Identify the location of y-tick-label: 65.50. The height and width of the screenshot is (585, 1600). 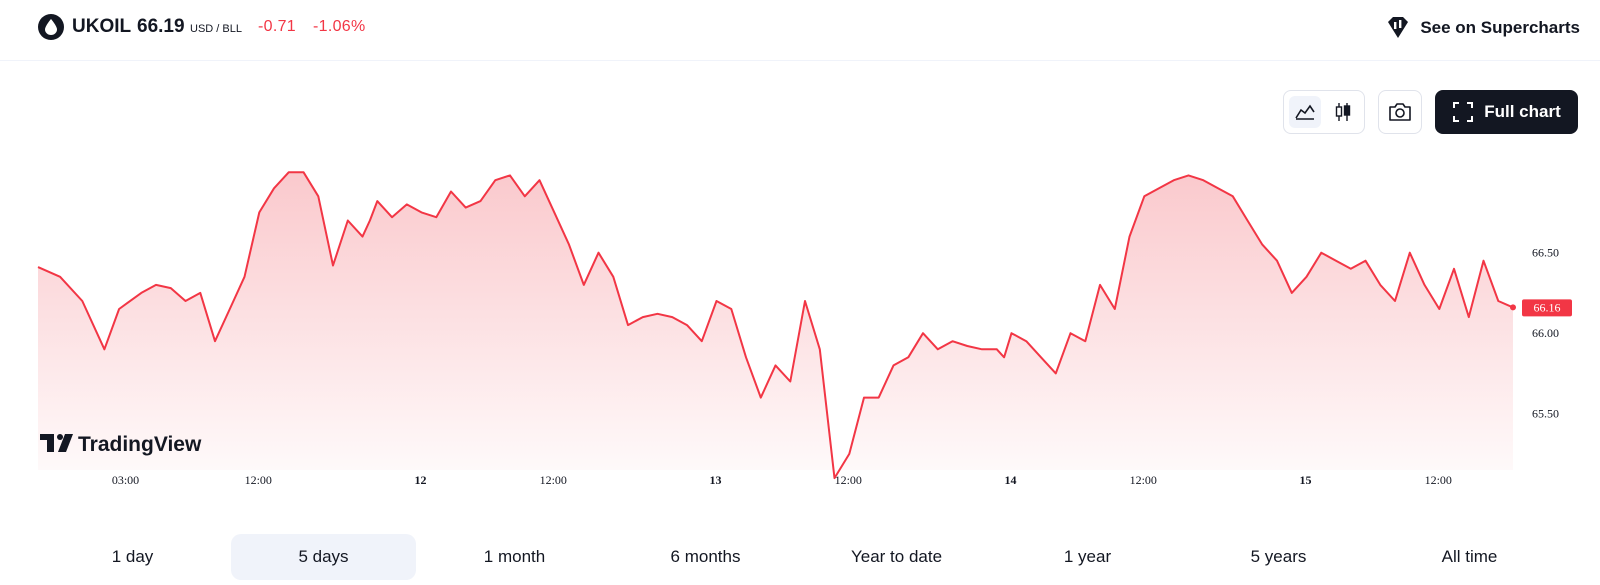
(1545, 414).